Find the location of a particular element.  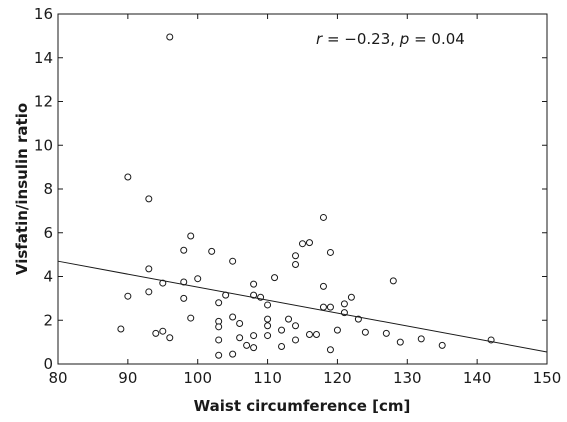

y-tick-label: 16 is located at coordinates (43, 14).